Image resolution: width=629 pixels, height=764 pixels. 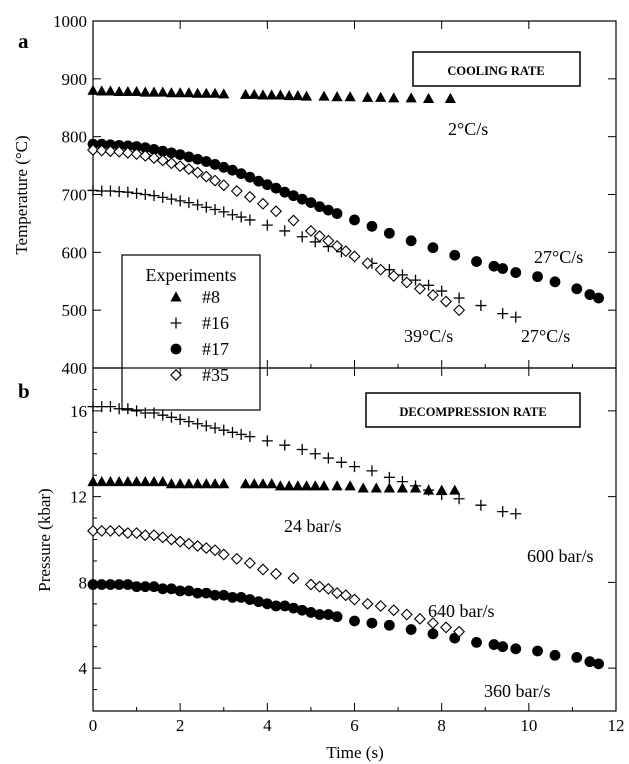 What do you see at coordinates (461, 611) in the screenshot?
I see `annotation-640-bar-per-s: 640 bar/s` at bounding box center [461, 611].